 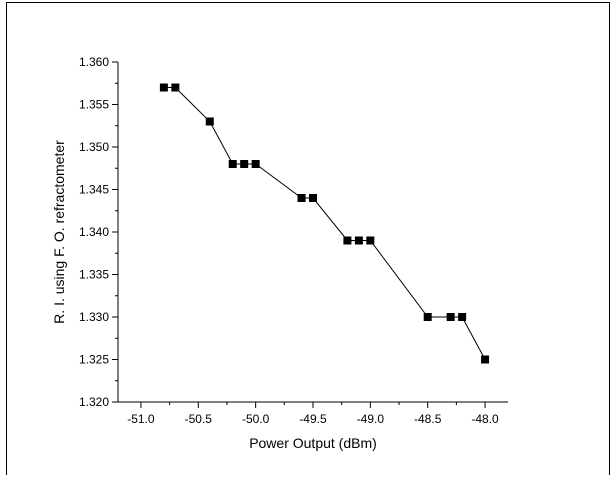 What do you see at coordinates (59, 232) in the screenshot?
I see `y-axis-label: R. I. using F. O. refractometer` at bounding box center [59, 232].